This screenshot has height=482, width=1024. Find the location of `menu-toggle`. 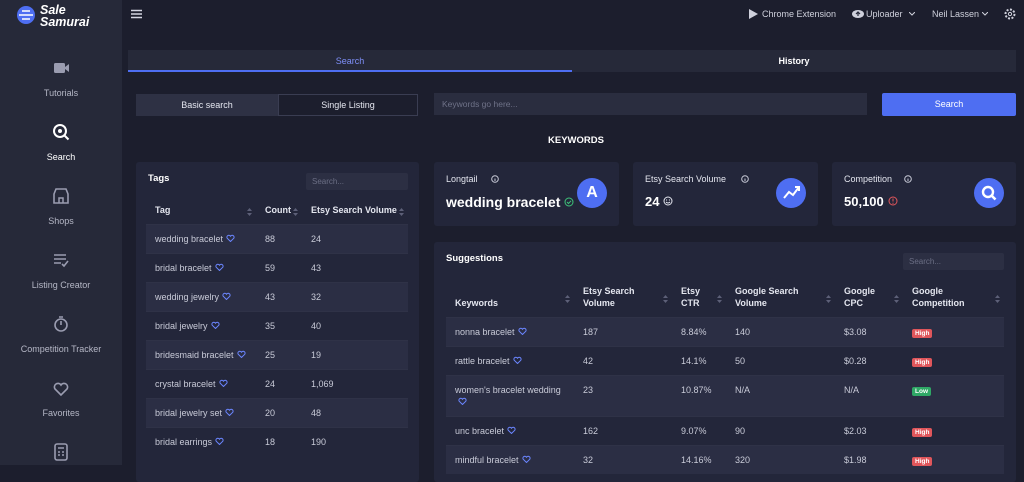

menu-toggle is located at coordinates (136, 14).